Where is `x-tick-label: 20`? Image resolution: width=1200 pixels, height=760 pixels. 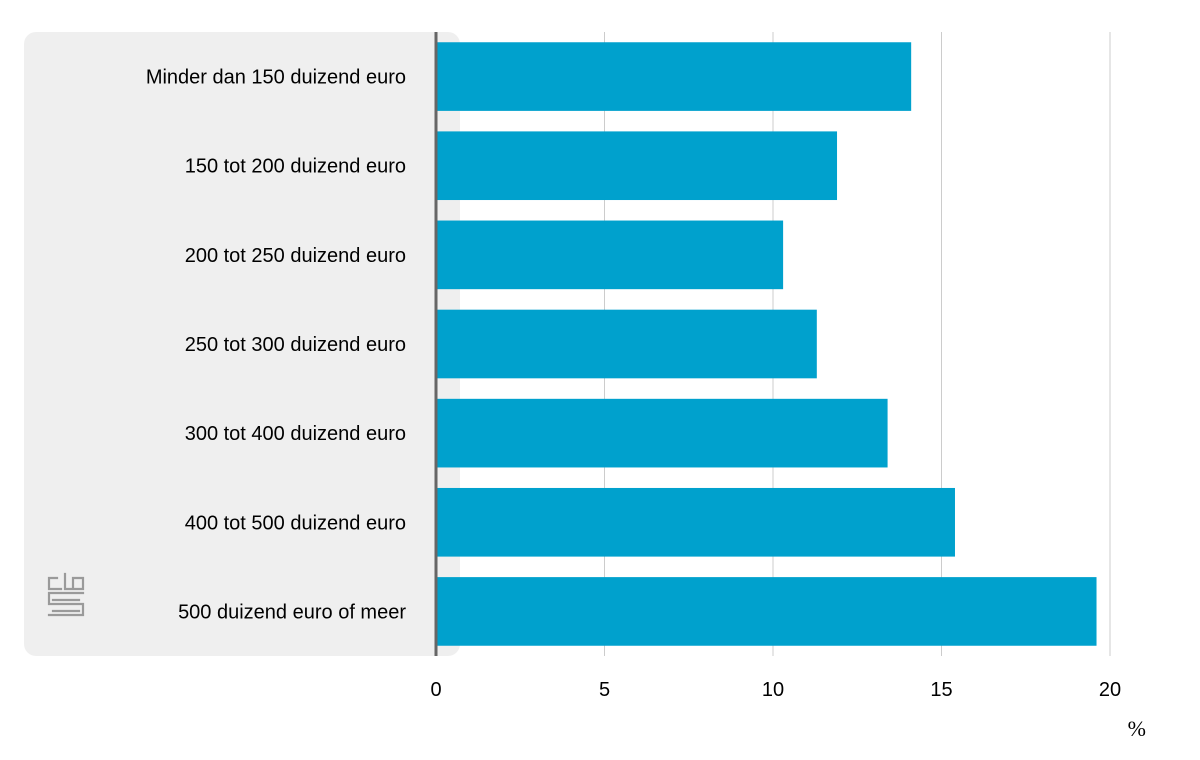
x-tick-label: 20 is located at coordinates (1110, 690).